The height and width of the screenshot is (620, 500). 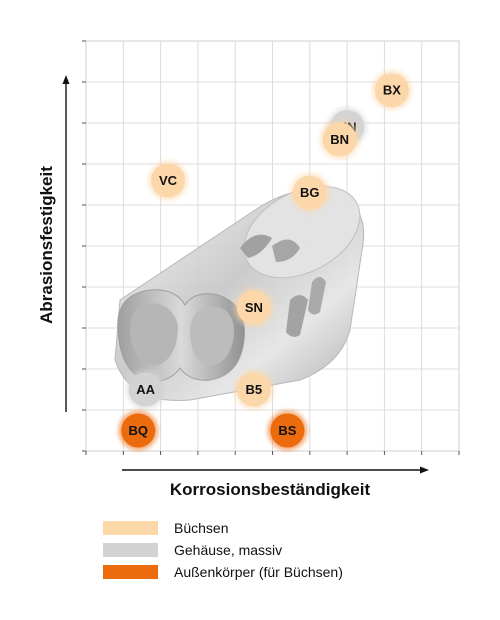 I want to click on legend-swatch-buechsen, so click(x=130, y=528).